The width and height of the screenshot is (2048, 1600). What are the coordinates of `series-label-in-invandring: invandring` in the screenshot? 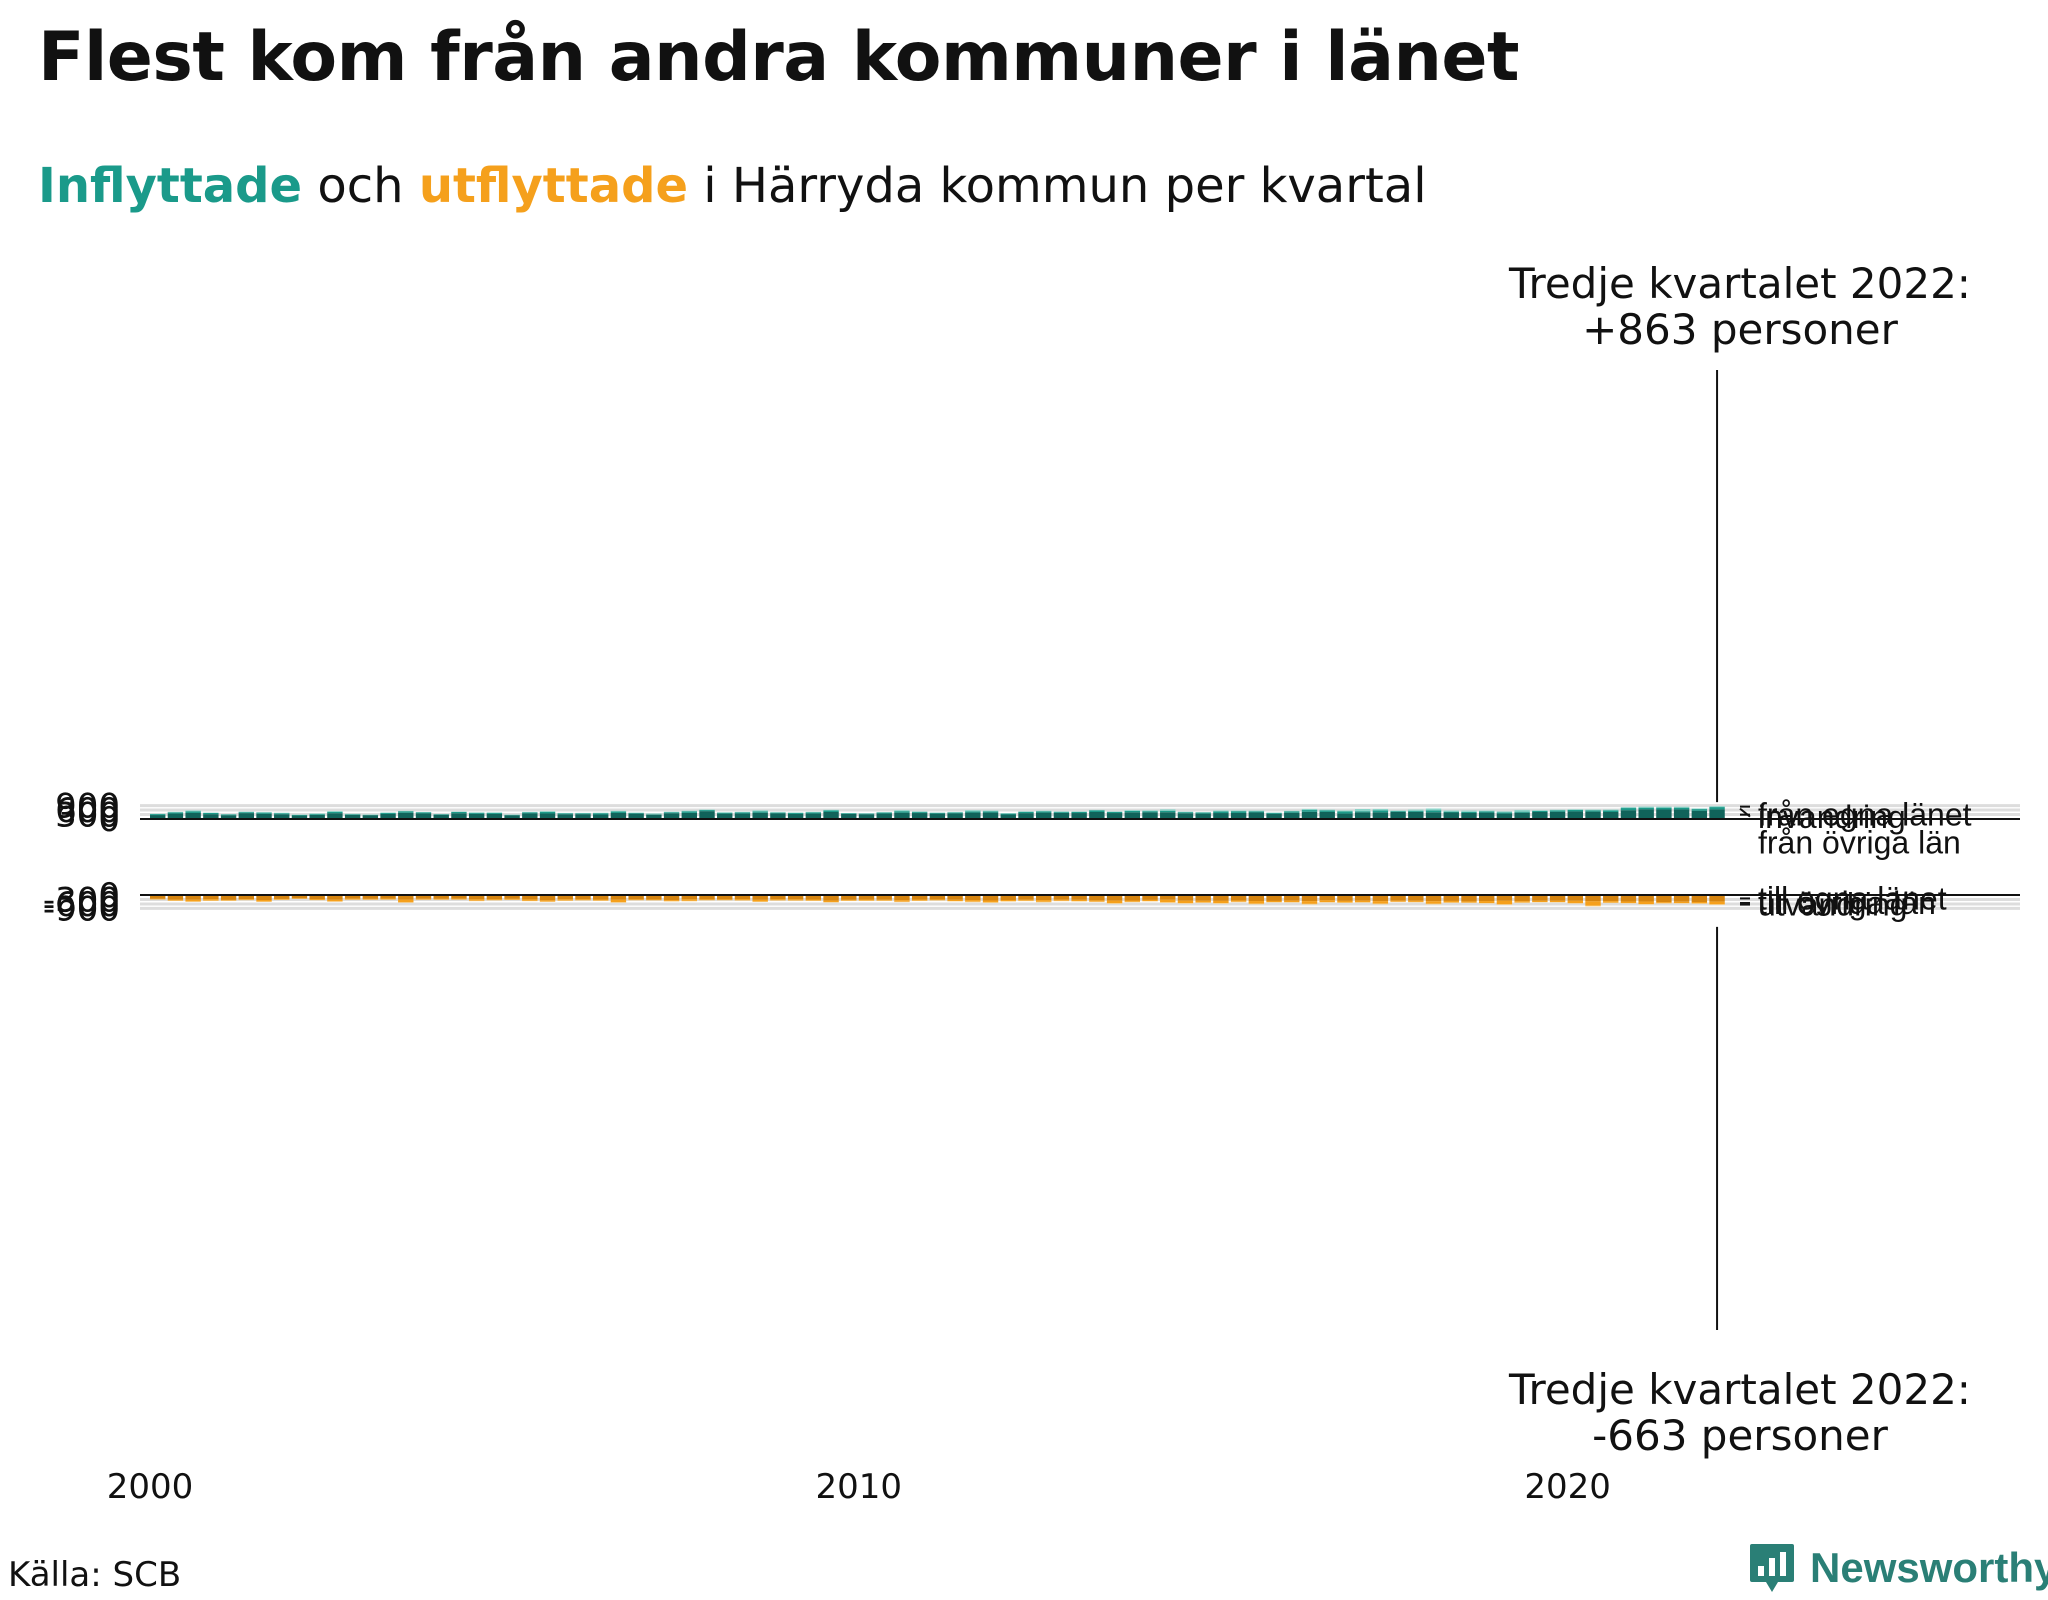 It's located at (1832, 817).